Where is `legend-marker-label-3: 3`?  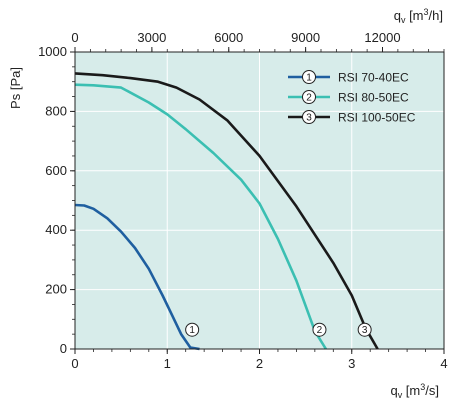 legend-marker-label-3: 3 is located at coordinates (309, 118).